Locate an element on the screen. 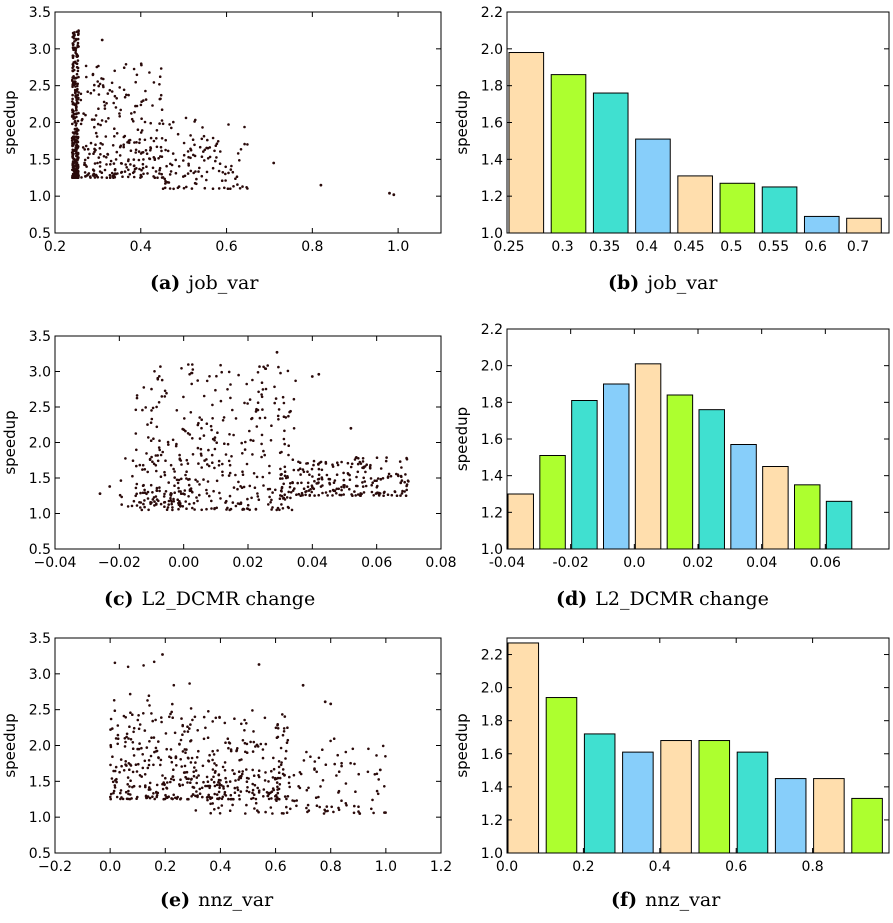  y-tick-label-a-3: 2.0 is located at coordinates (40, 124).